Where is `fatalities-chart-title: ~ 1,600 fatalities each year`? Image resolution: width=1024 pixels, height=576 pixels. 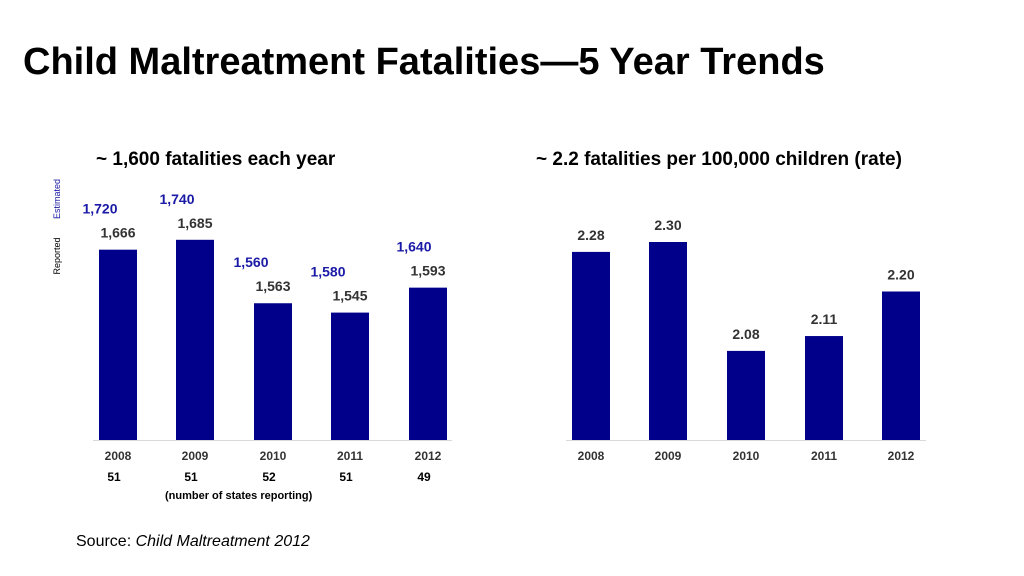
fatalities-chart-title: ~ 1,600 fatalities each year is located at coordinates (216, 159).